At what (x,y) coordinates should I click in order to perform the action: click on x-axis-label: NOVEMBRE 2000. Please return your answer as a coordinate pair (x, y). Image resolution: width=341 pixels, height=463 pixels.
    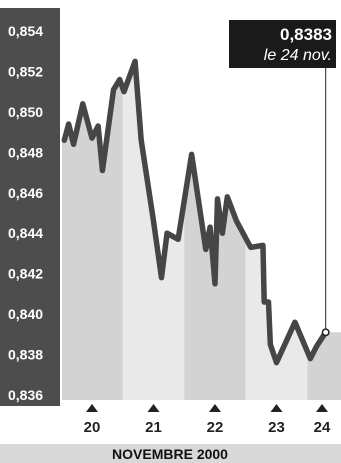
    Looking at the image, I should click on (170, 454).